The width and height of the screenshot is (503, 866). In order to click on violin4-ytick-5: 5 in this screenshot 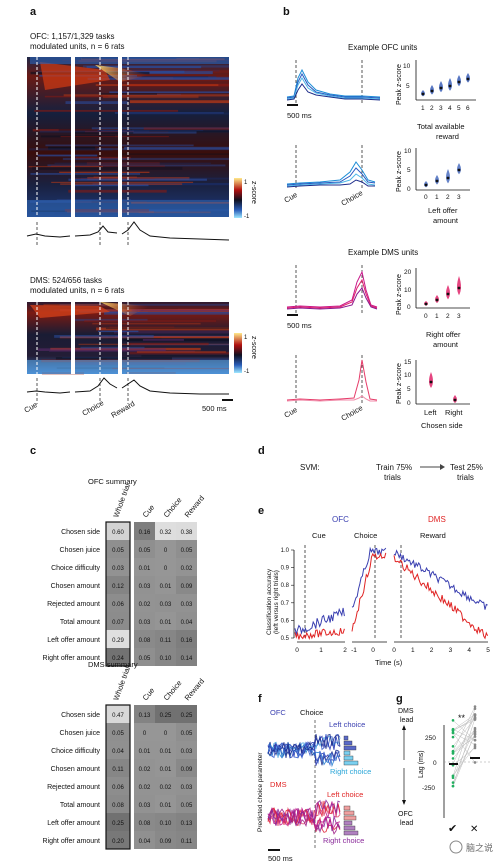, I will do `click(409, 389)`.